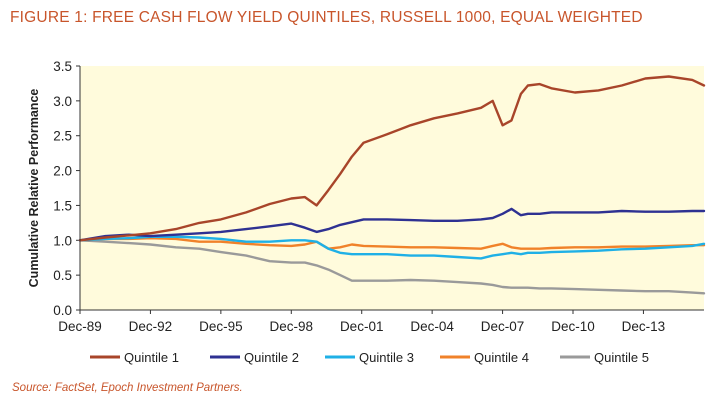 Image resolution: width=724 pixels, height=408 pixels. I want to click on y-tick-label: 2.0, so click(62, 171).